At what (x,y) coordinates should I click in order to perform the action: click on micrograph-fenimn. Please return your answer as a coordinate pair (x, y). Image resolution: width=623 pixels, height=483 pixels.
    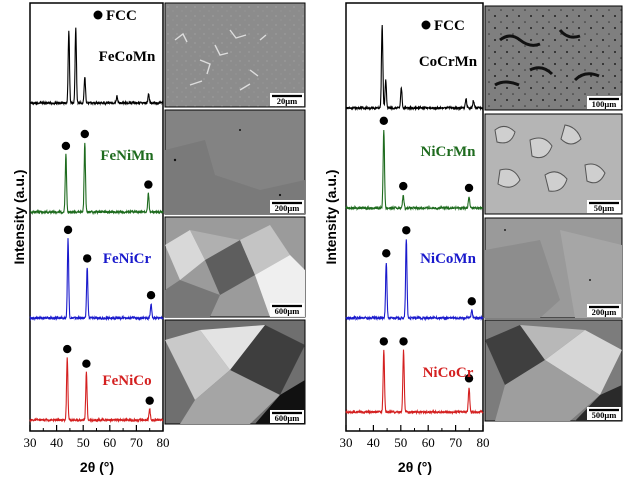
    Looking at the image, I should click on (235, 162).